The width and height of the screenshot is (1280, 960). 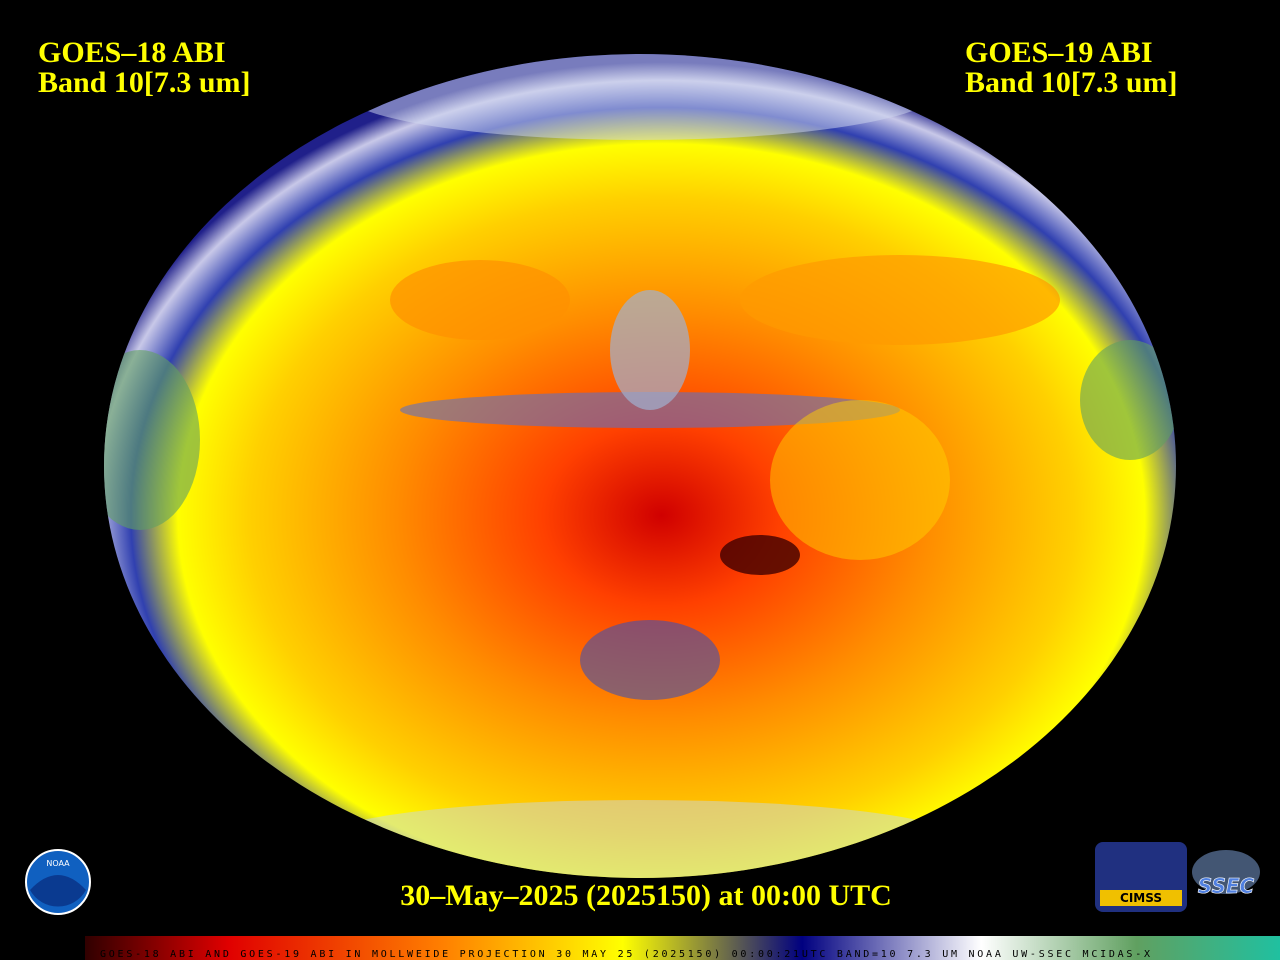 I want to click on ssec-text: SSEC, so click(x=1226, y=886).